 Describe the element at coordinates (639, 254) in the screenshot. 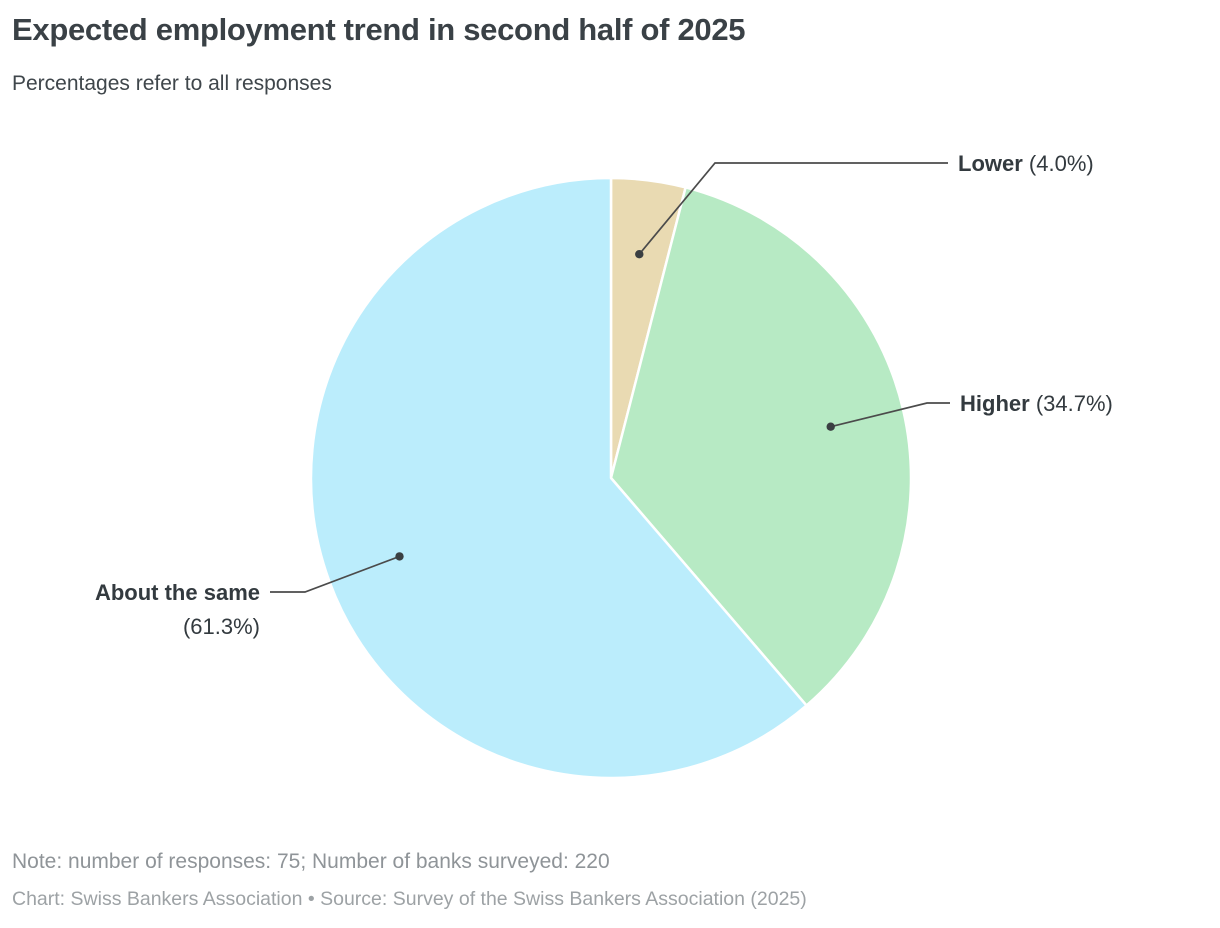

I see `callout-dot-lower` at that location.